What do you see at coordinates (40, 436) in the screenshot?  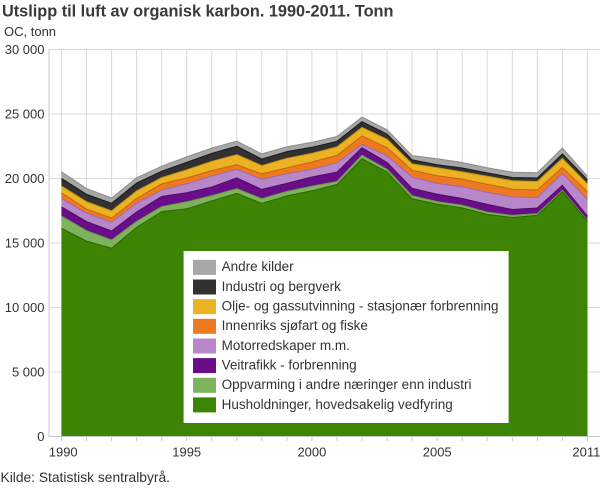 I see `svg-text: 0` at bounding box center [40, 436].